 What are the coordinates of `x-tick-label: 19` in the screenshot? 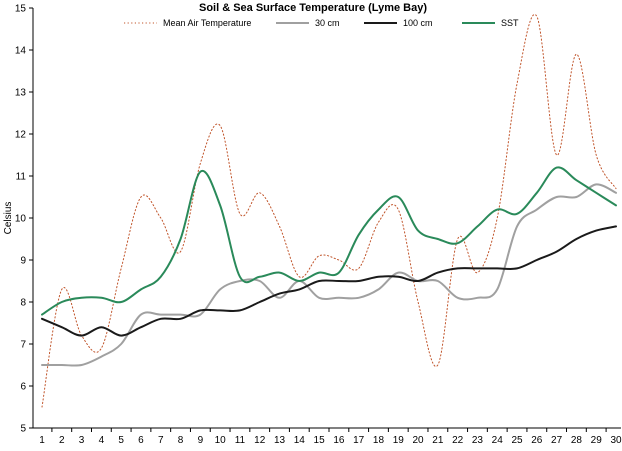 It's located at (399, 440).